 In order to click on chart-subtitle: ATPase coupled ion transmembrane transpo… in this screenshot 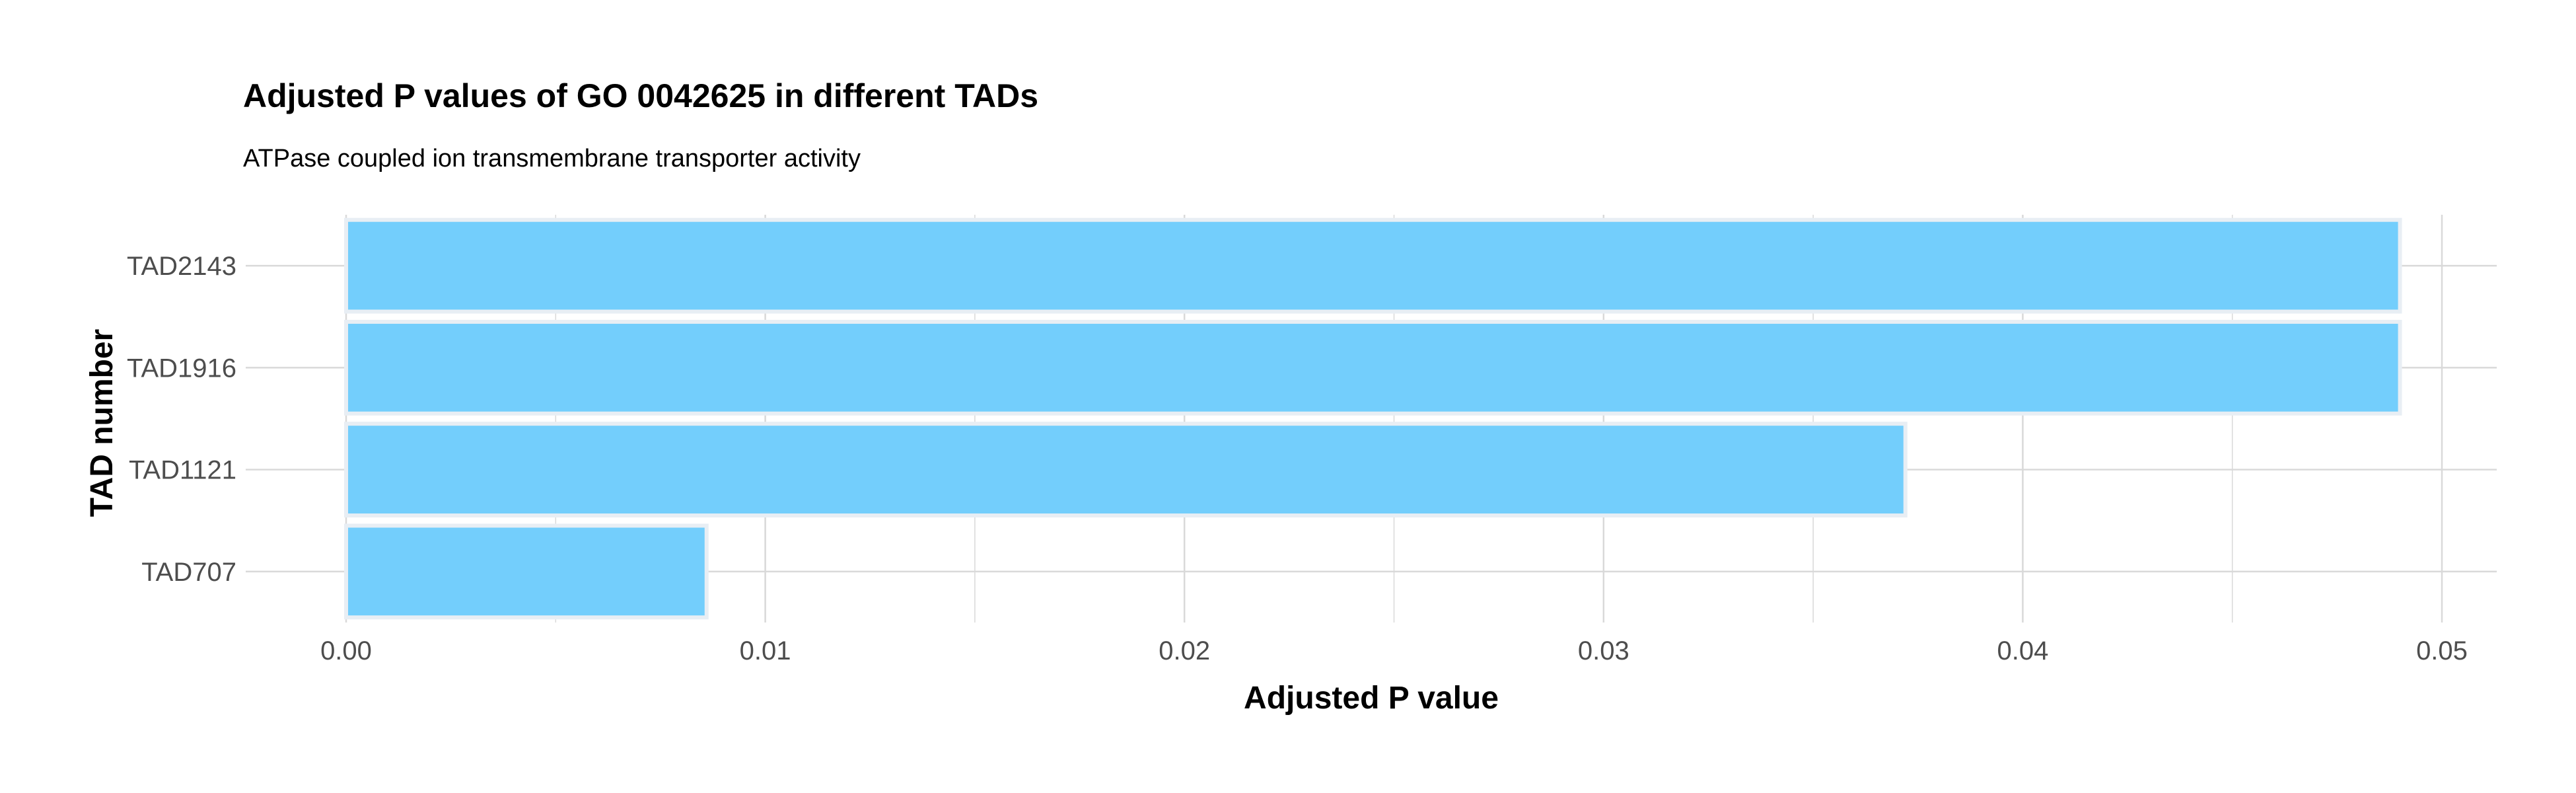, I will do `click(552, 159)`.